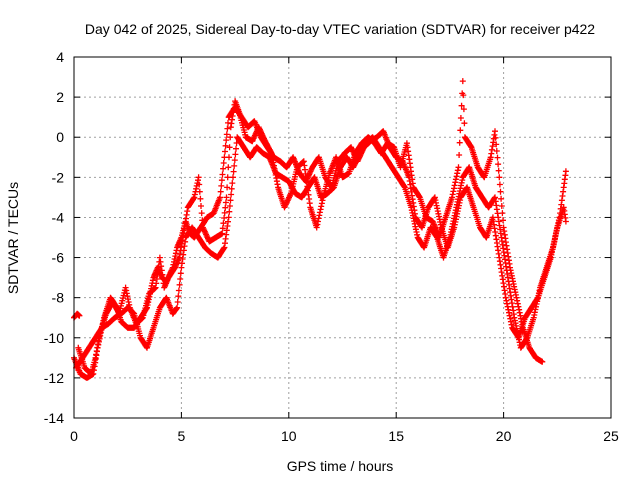 This screenshot has width=640, height=480. What do you see at coordinates (13, 238) in the screenshot?
I see `y-axis-label: SDTVAR / TECUs` at bounding box center [13, 238].